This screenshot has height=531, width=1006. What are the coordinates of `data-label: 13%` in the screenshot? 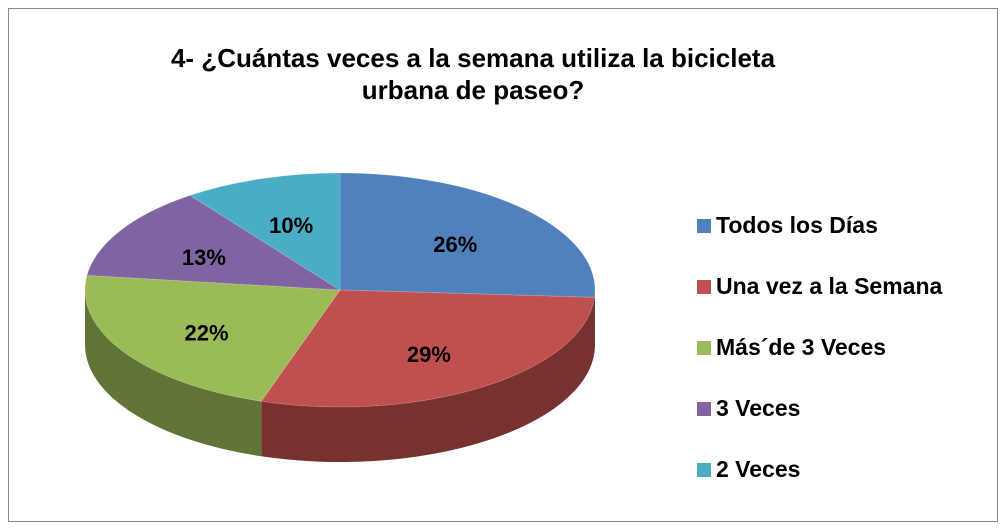 It's located at (204, 257).